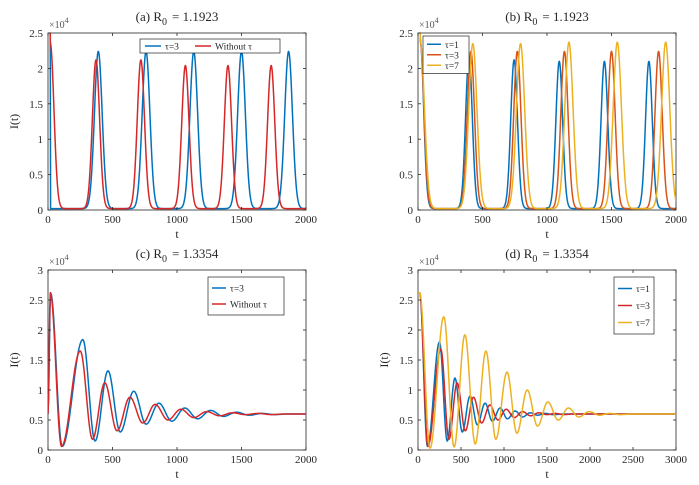 Image resolution: width=699 pixels, height=485 pixels. Describe the element at coordinates (411, 391) in the screenshot. I see `y-tick-label-d-2: 1` at that location.